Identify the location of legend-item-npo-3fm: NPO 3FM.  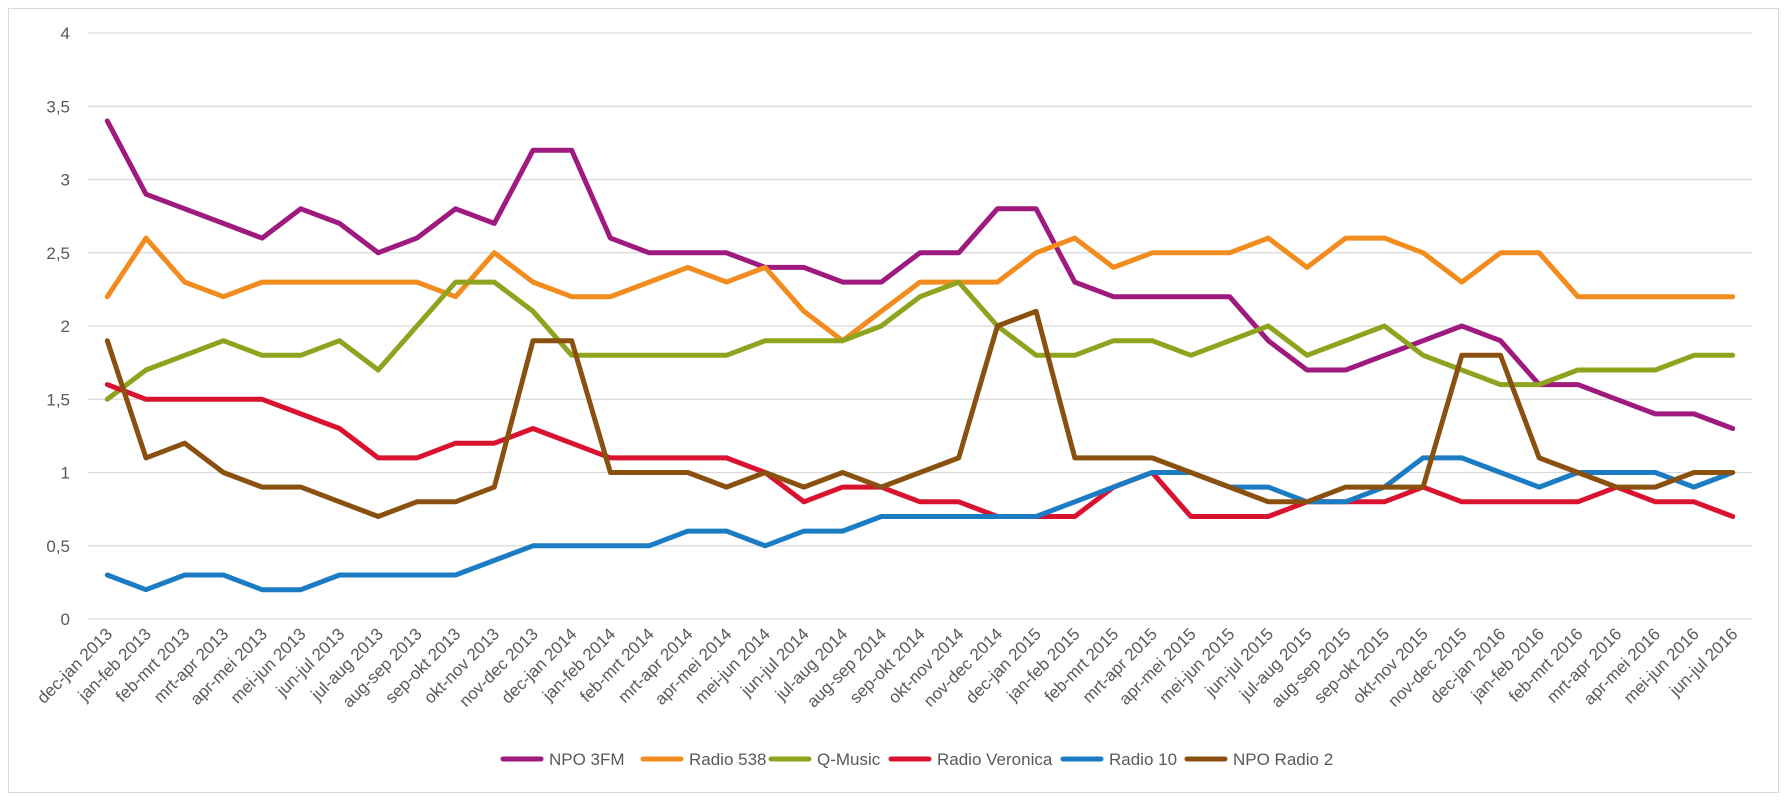
(562, 759).